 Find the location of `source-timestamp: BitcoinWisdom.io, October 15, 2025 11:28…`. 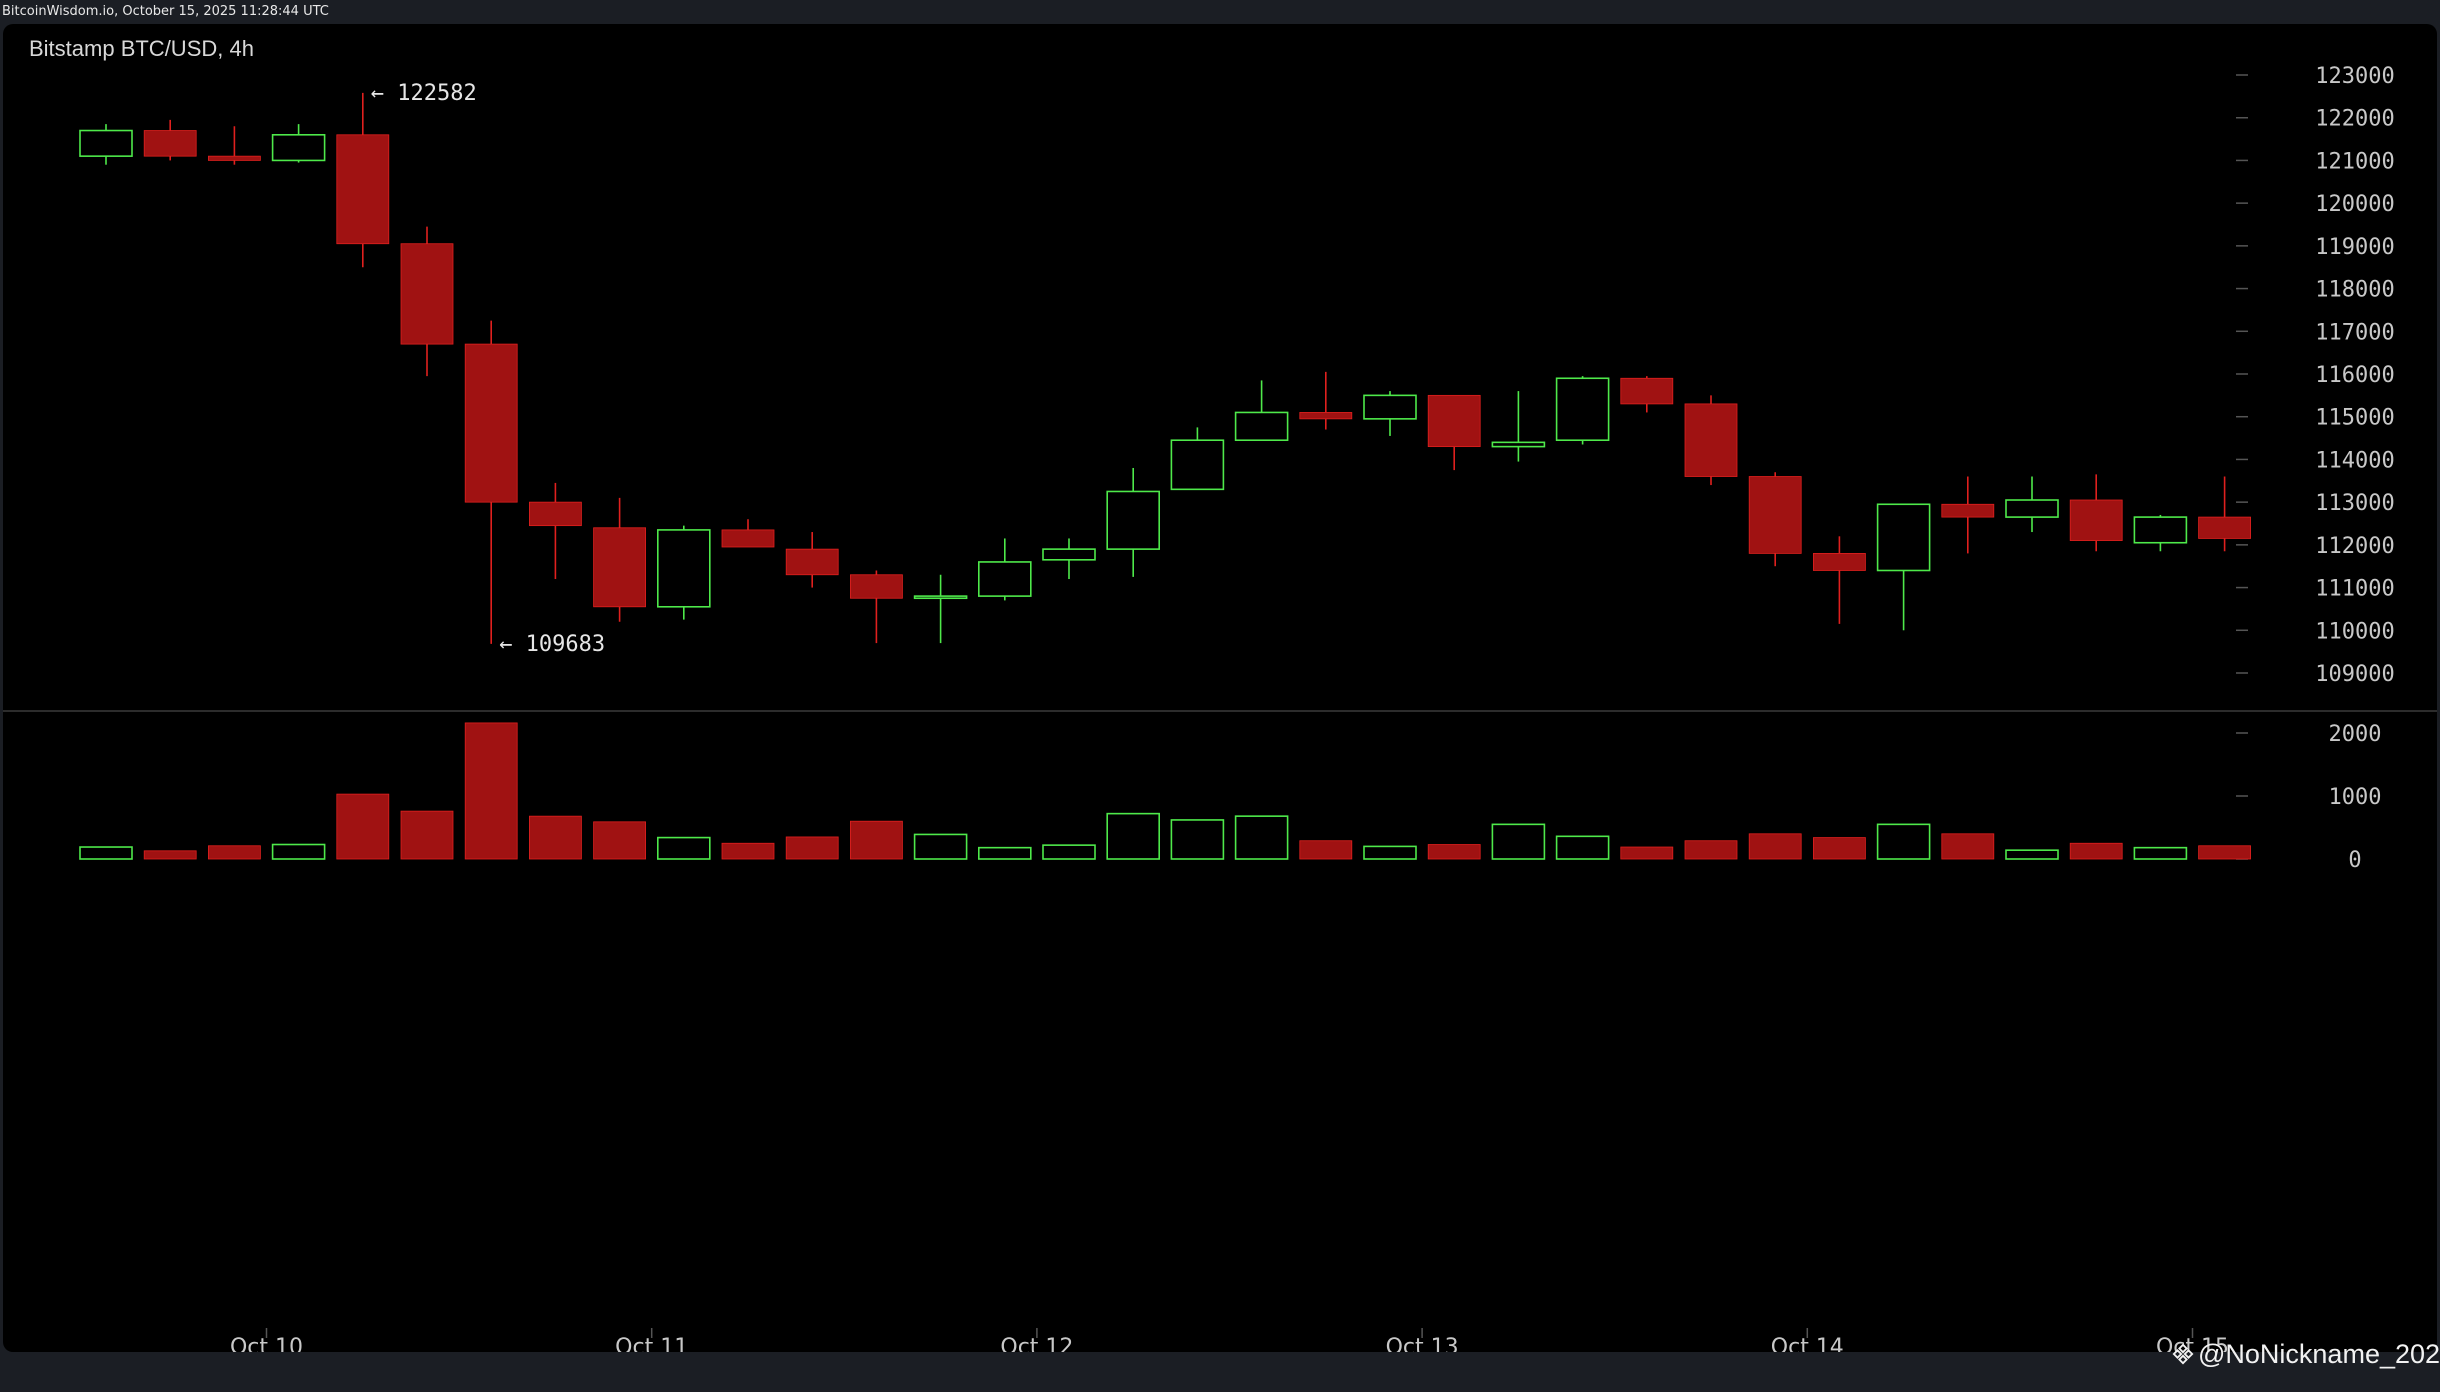

source-timestamp: BitcoinWisdom.io, October 15, 2025 11:28… is located at coordinates (165, 11).